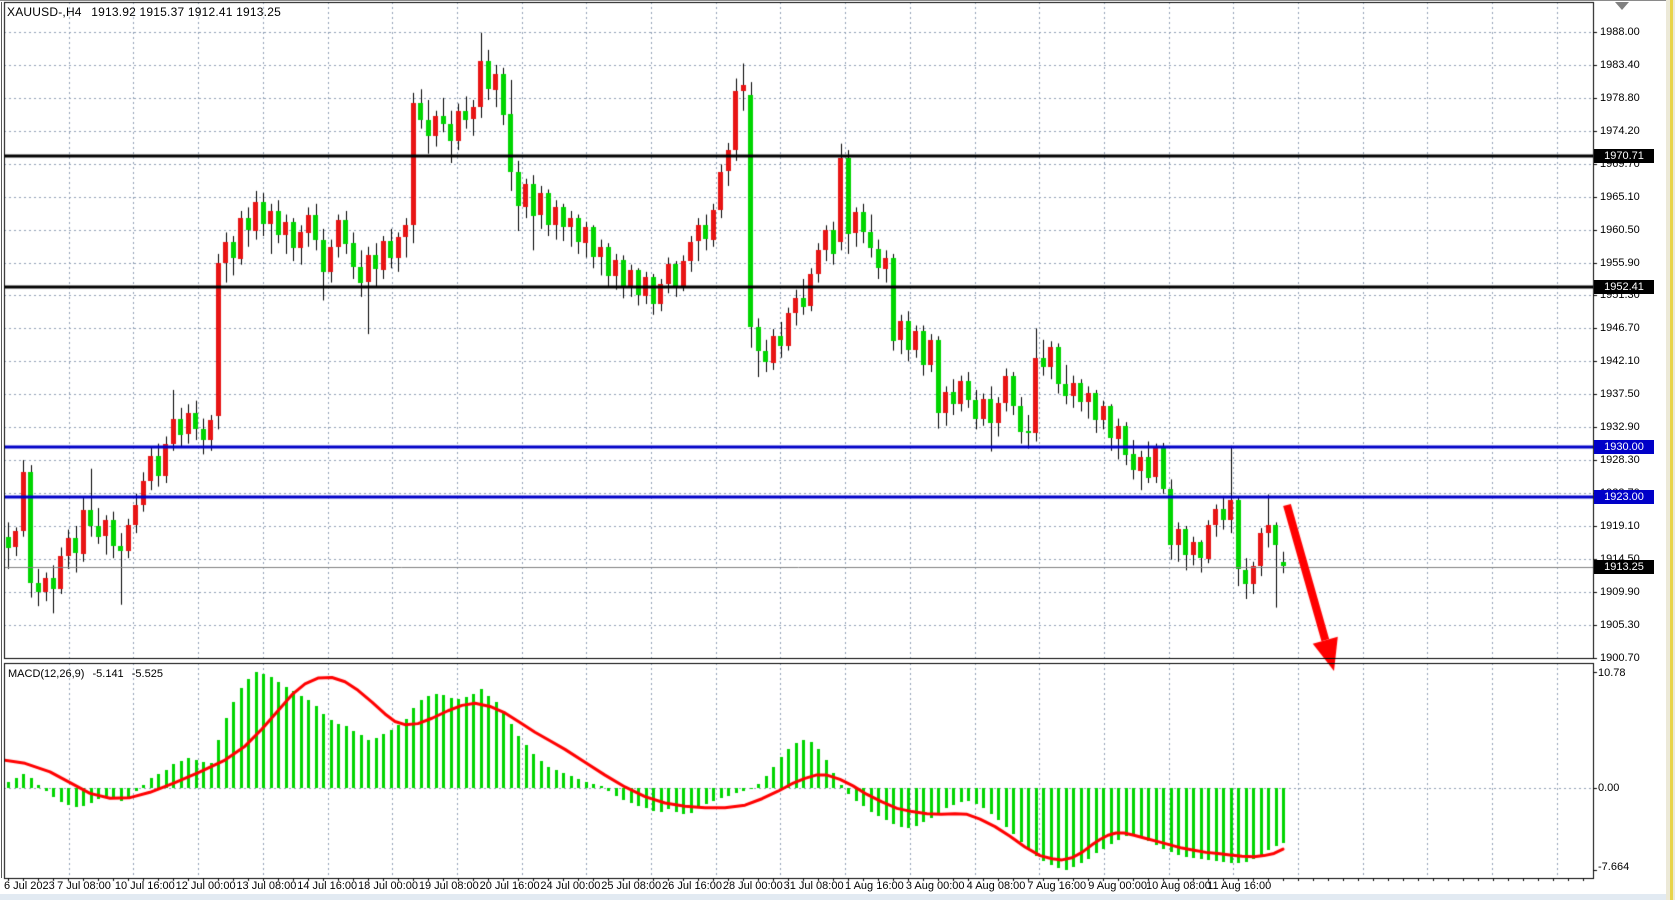 This screenshot has height=900, width=1675. Describe the element at coordinates (874, 886) in the screenshot. I see `time-axis-label: 1 Aug 16:00` at that location.